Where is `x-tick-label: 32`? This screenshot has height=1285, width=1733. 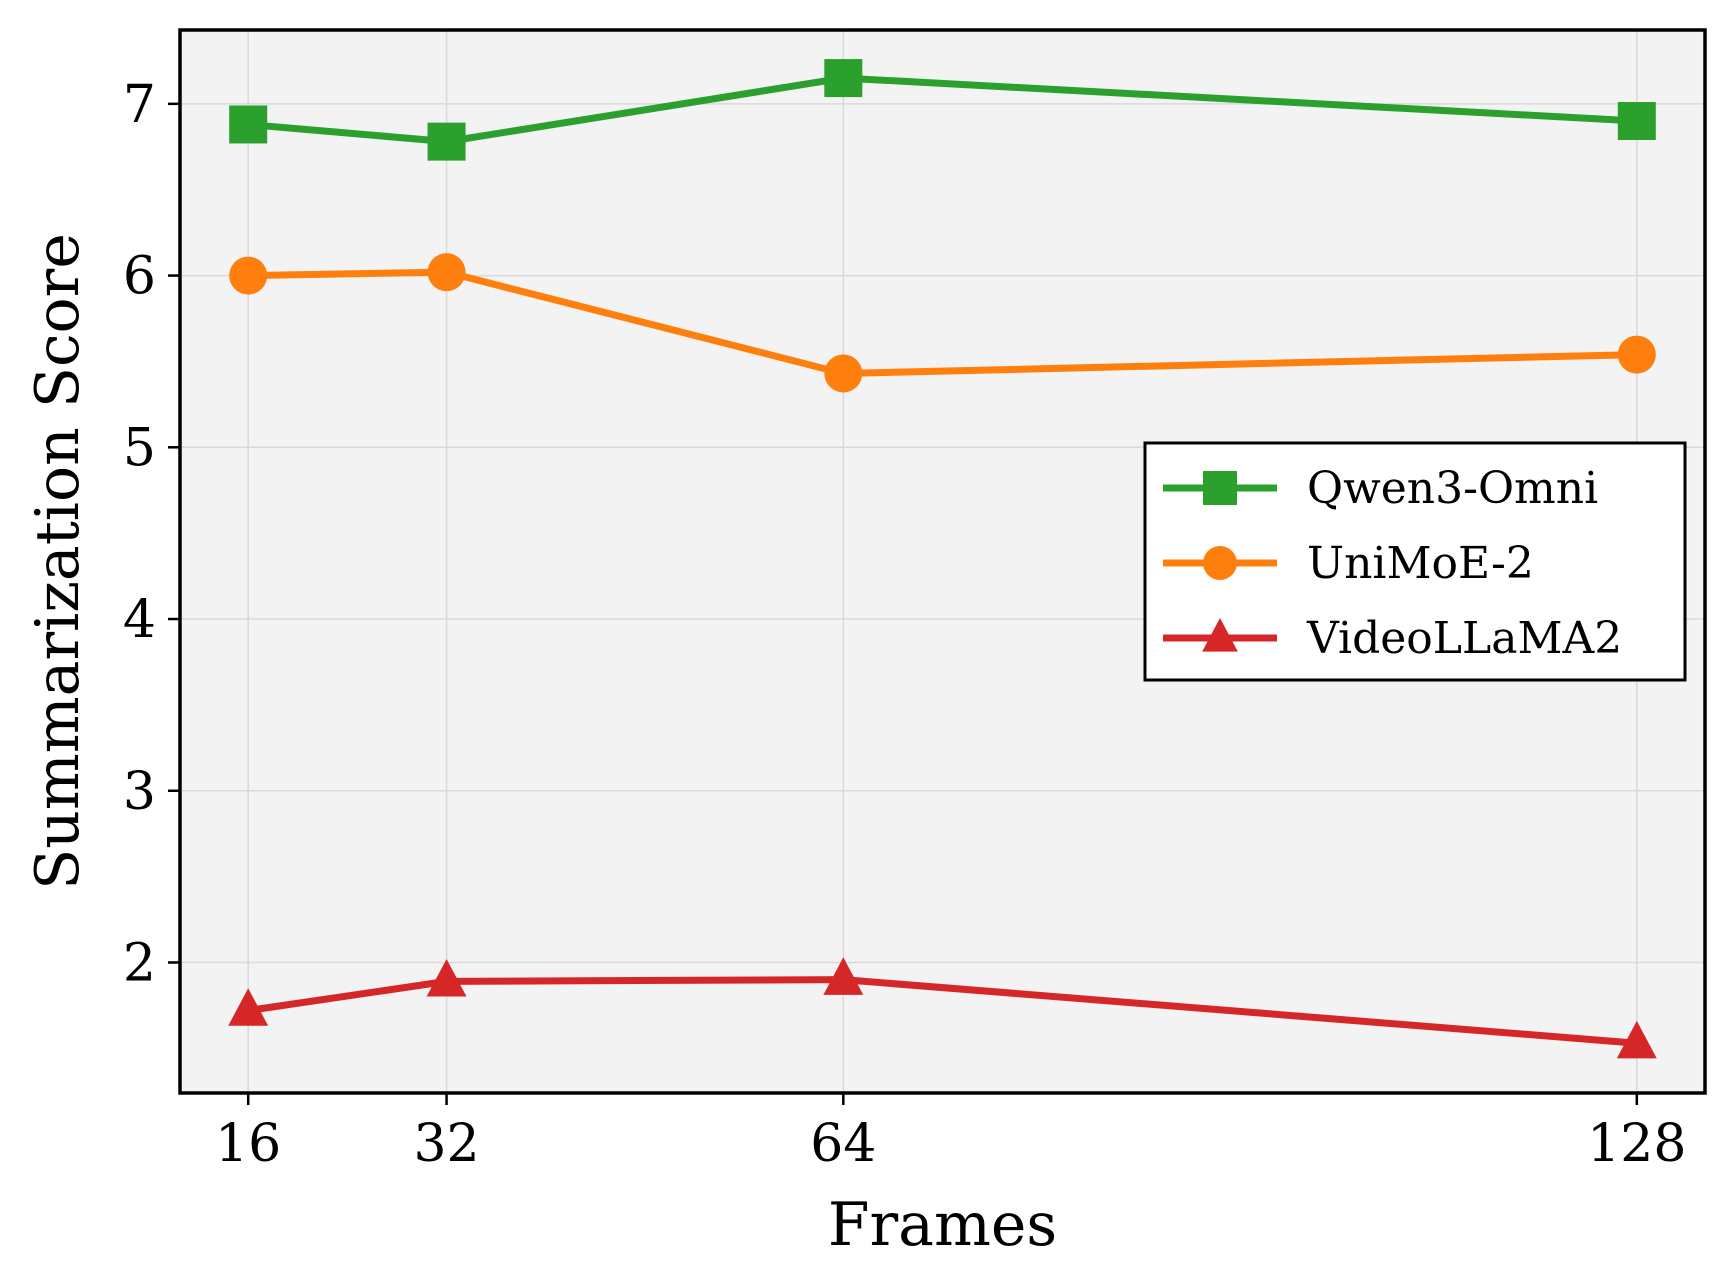
x-tick-label: 32 is located at coordinates (446, 1144).